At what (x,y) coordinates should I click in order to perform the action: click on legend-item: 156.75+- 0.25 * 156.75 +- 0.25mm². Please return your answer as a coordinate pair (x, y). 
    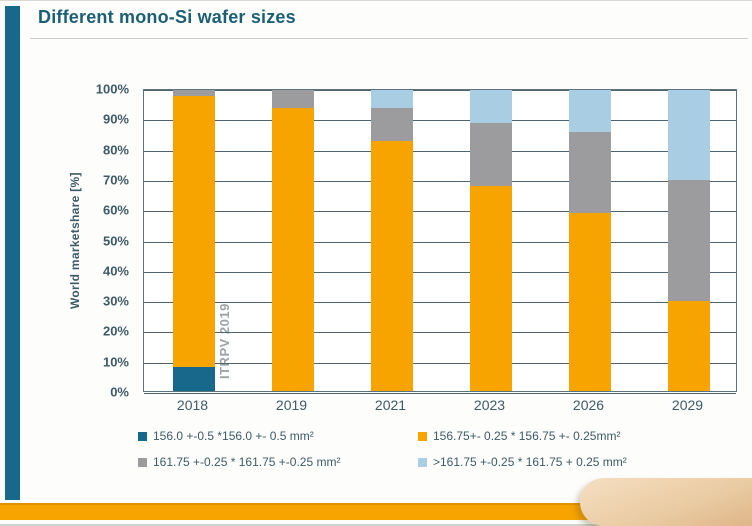
    Looking at the image, I should click on (519, 436).